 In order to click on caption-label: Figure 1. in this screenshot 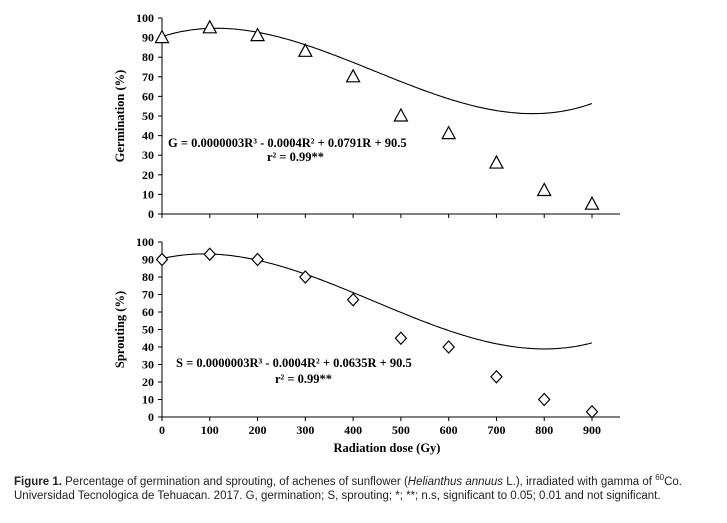, I will do `click(38, 481)`.